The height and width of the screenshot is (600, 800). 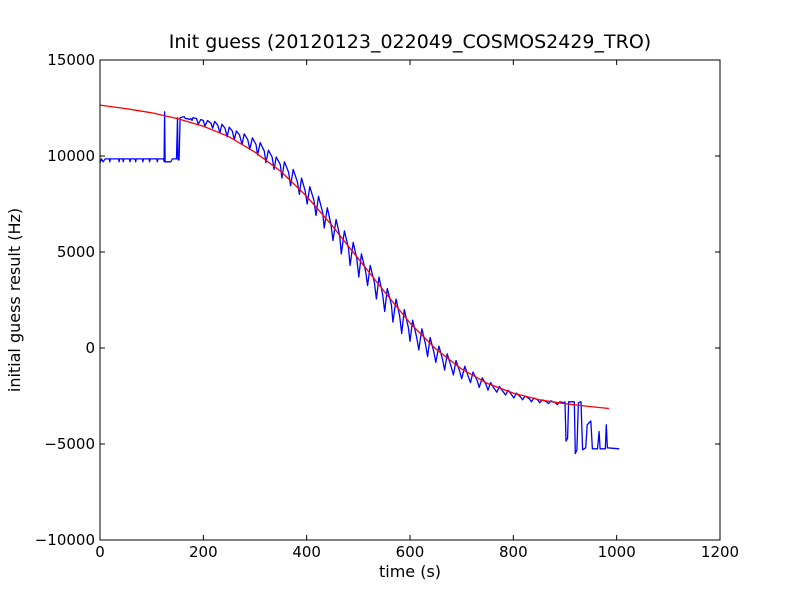 I want to click on x-tick-label: 200, so click(x=203, y=552).